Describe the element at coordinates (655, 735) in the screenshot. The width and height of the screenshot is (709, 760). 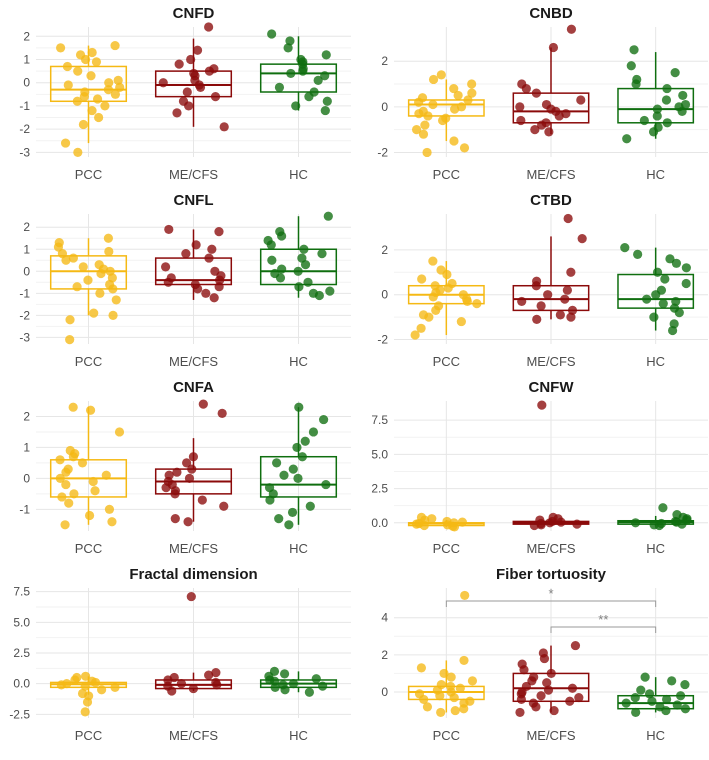
I see `x-tick-label: HC` at that location.